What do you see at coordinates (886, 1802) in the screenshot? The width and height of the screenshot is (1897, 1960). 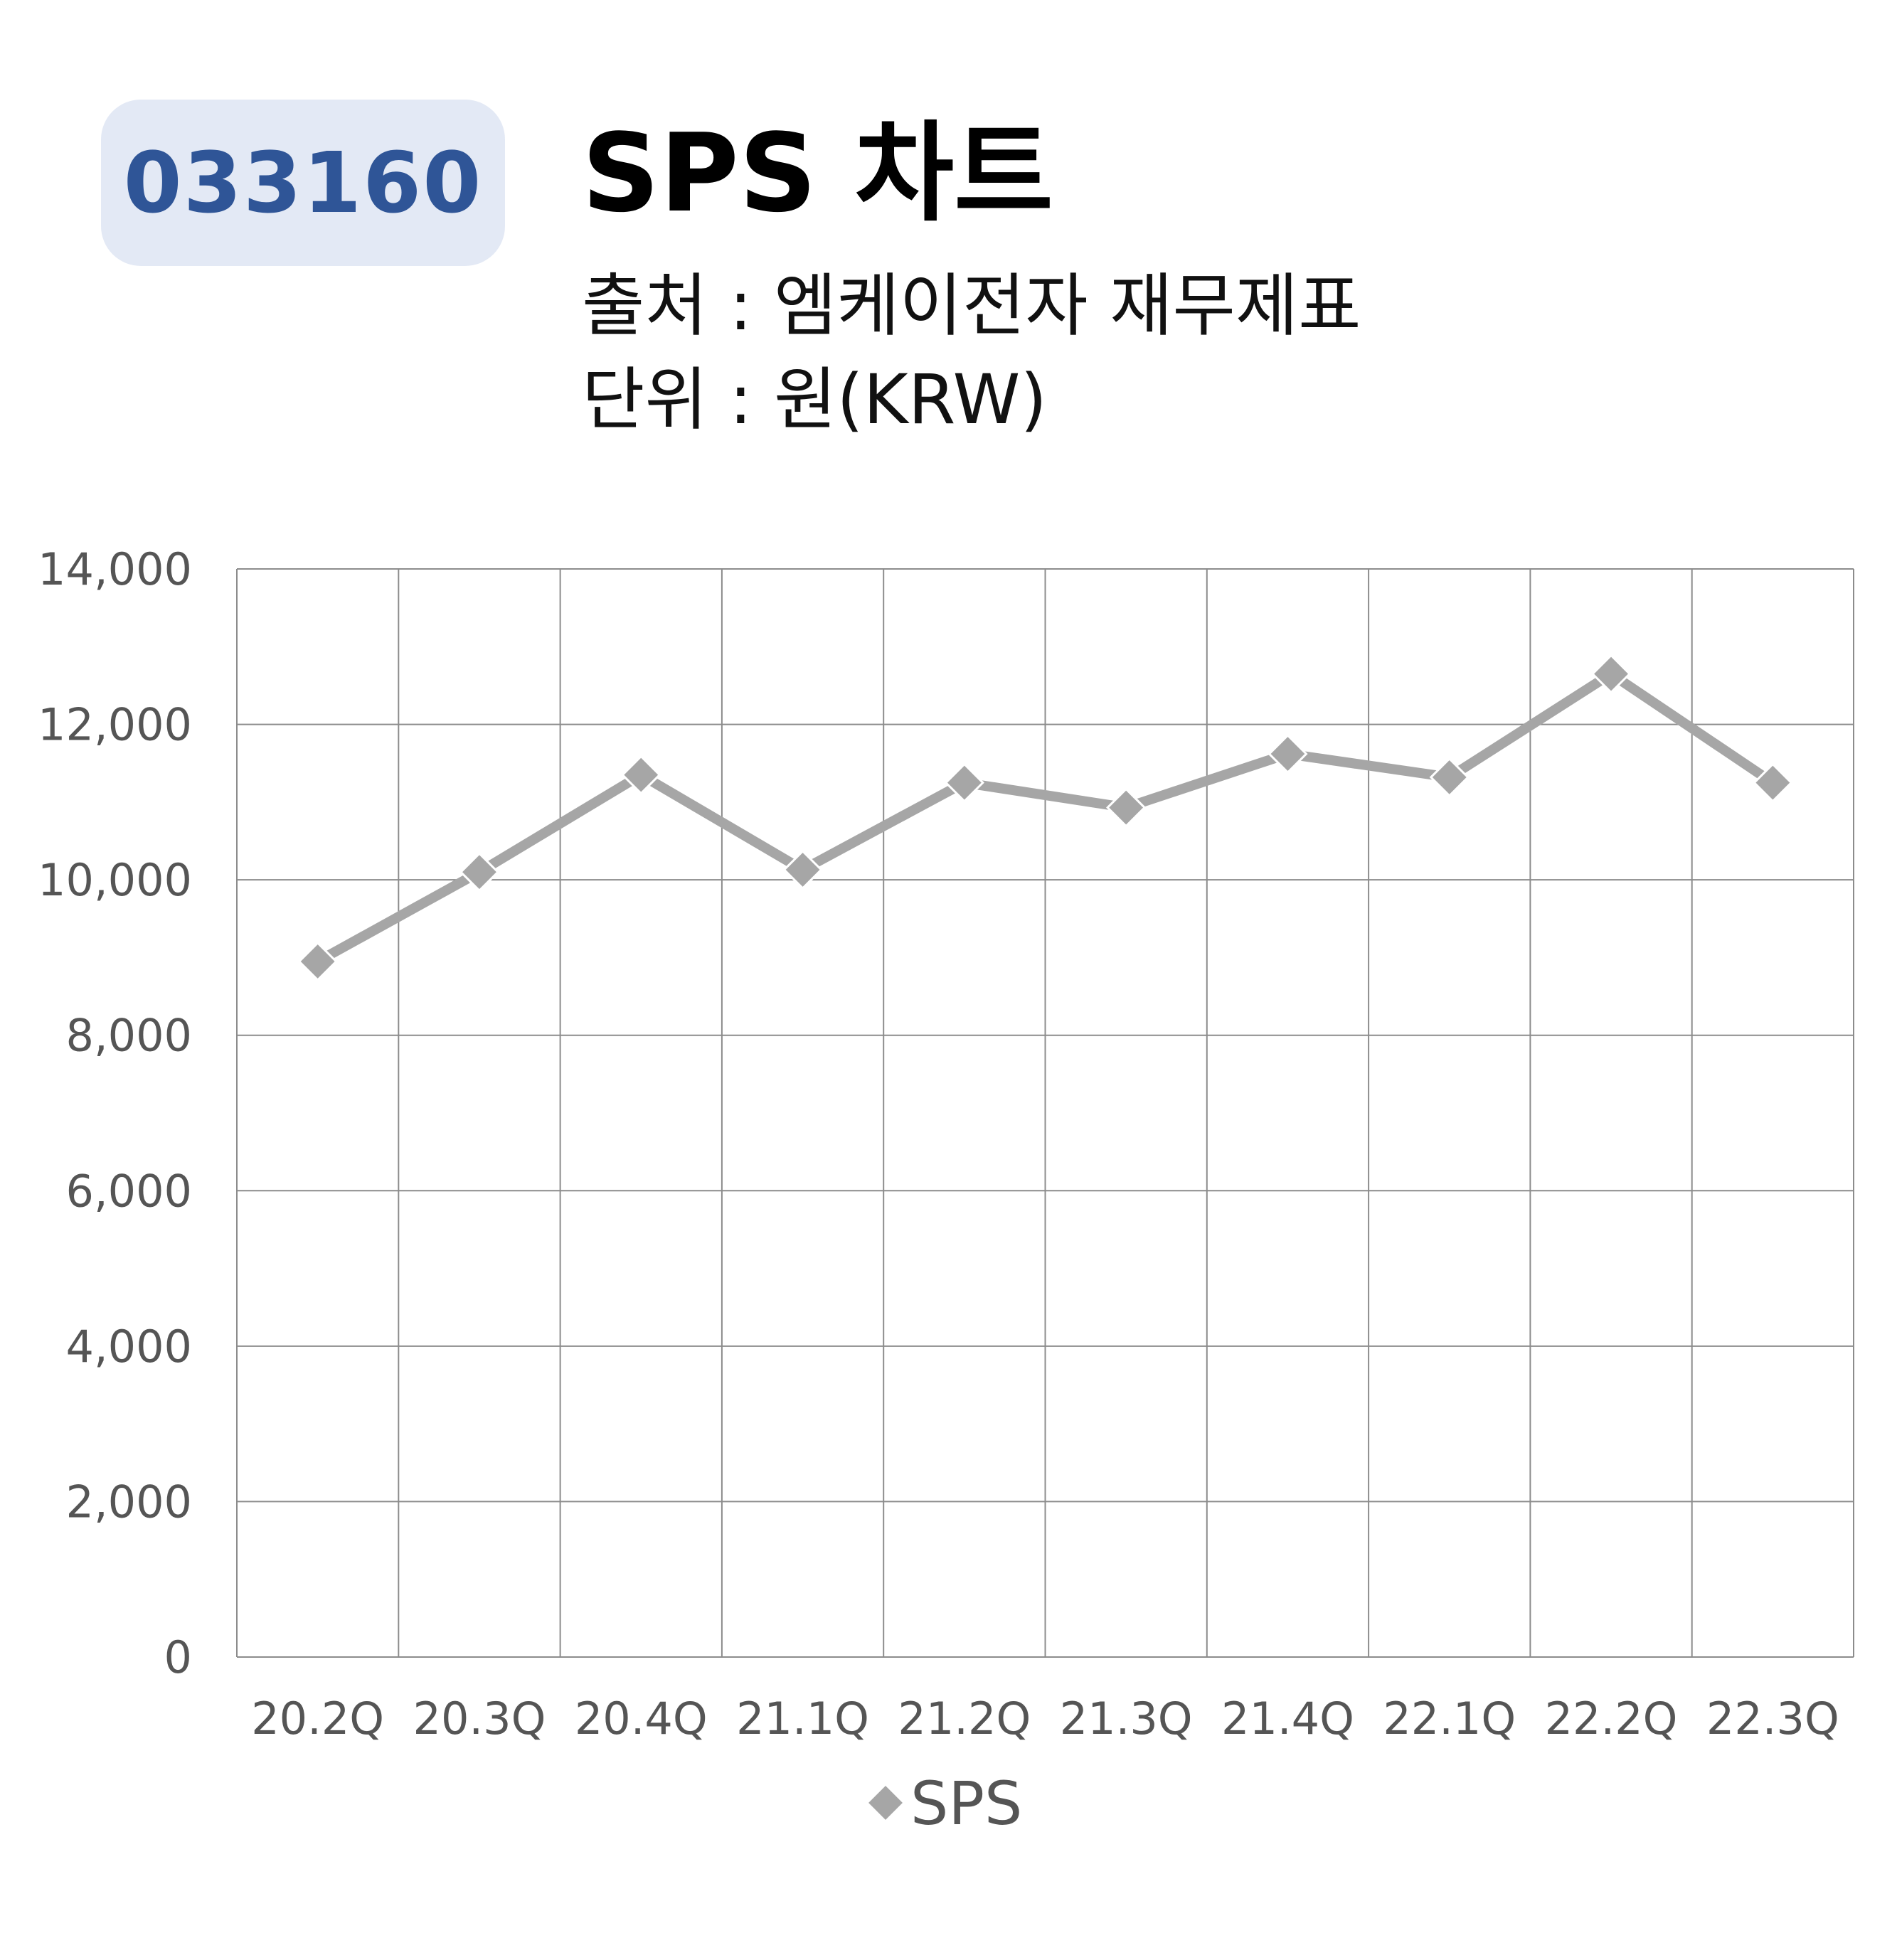 I see `legend-marker-sps` at bounding box center [886, 1802].